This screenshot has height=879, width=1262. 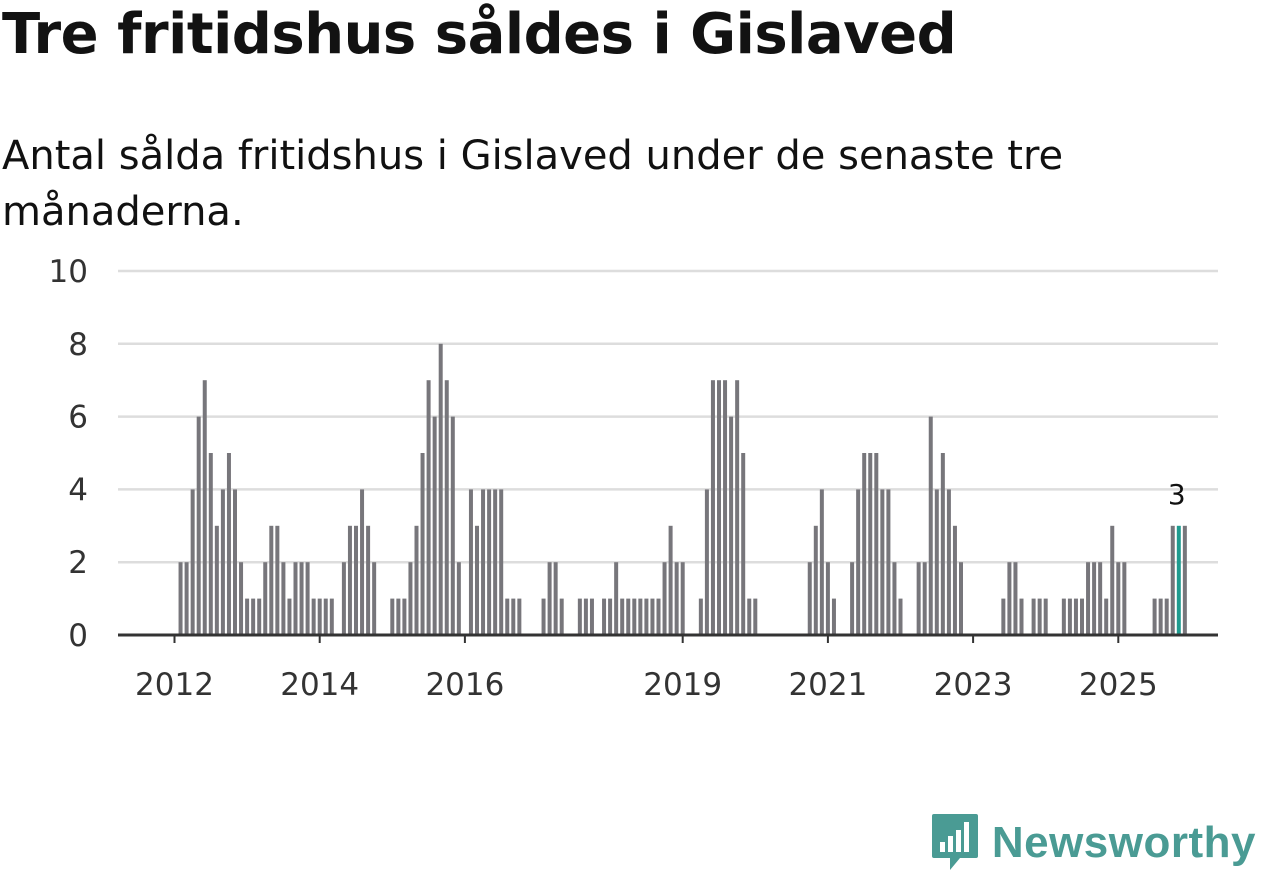 What do you see at coordinates (464, 685) in the screenshot?
I see `x-tick-label: 2016` at bounding box center [464, 685].